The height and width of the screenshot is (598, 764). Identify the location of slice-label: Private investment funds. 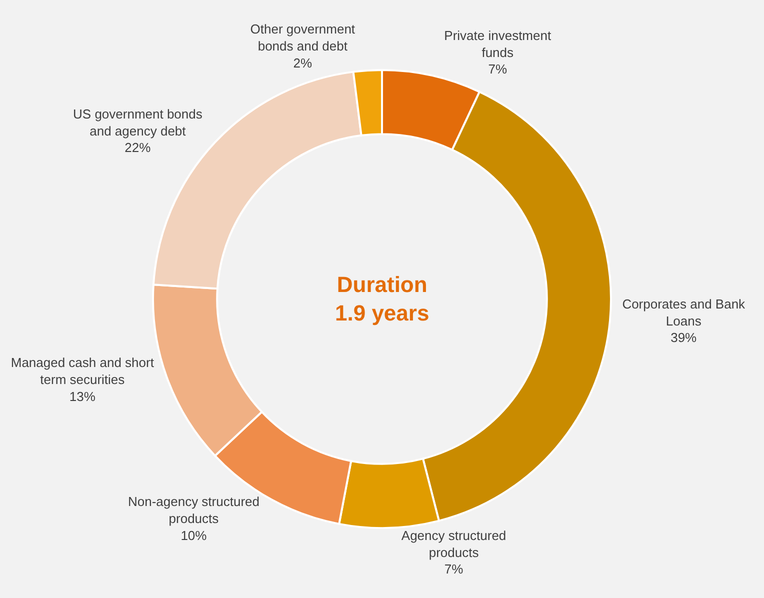
(498, 44).